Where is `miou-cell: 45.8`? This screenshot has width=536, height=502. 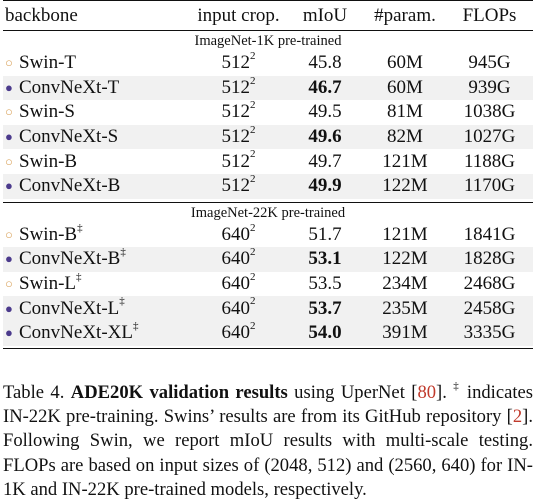 miou-cell: 45.8 is located at coordinates (325, 63).